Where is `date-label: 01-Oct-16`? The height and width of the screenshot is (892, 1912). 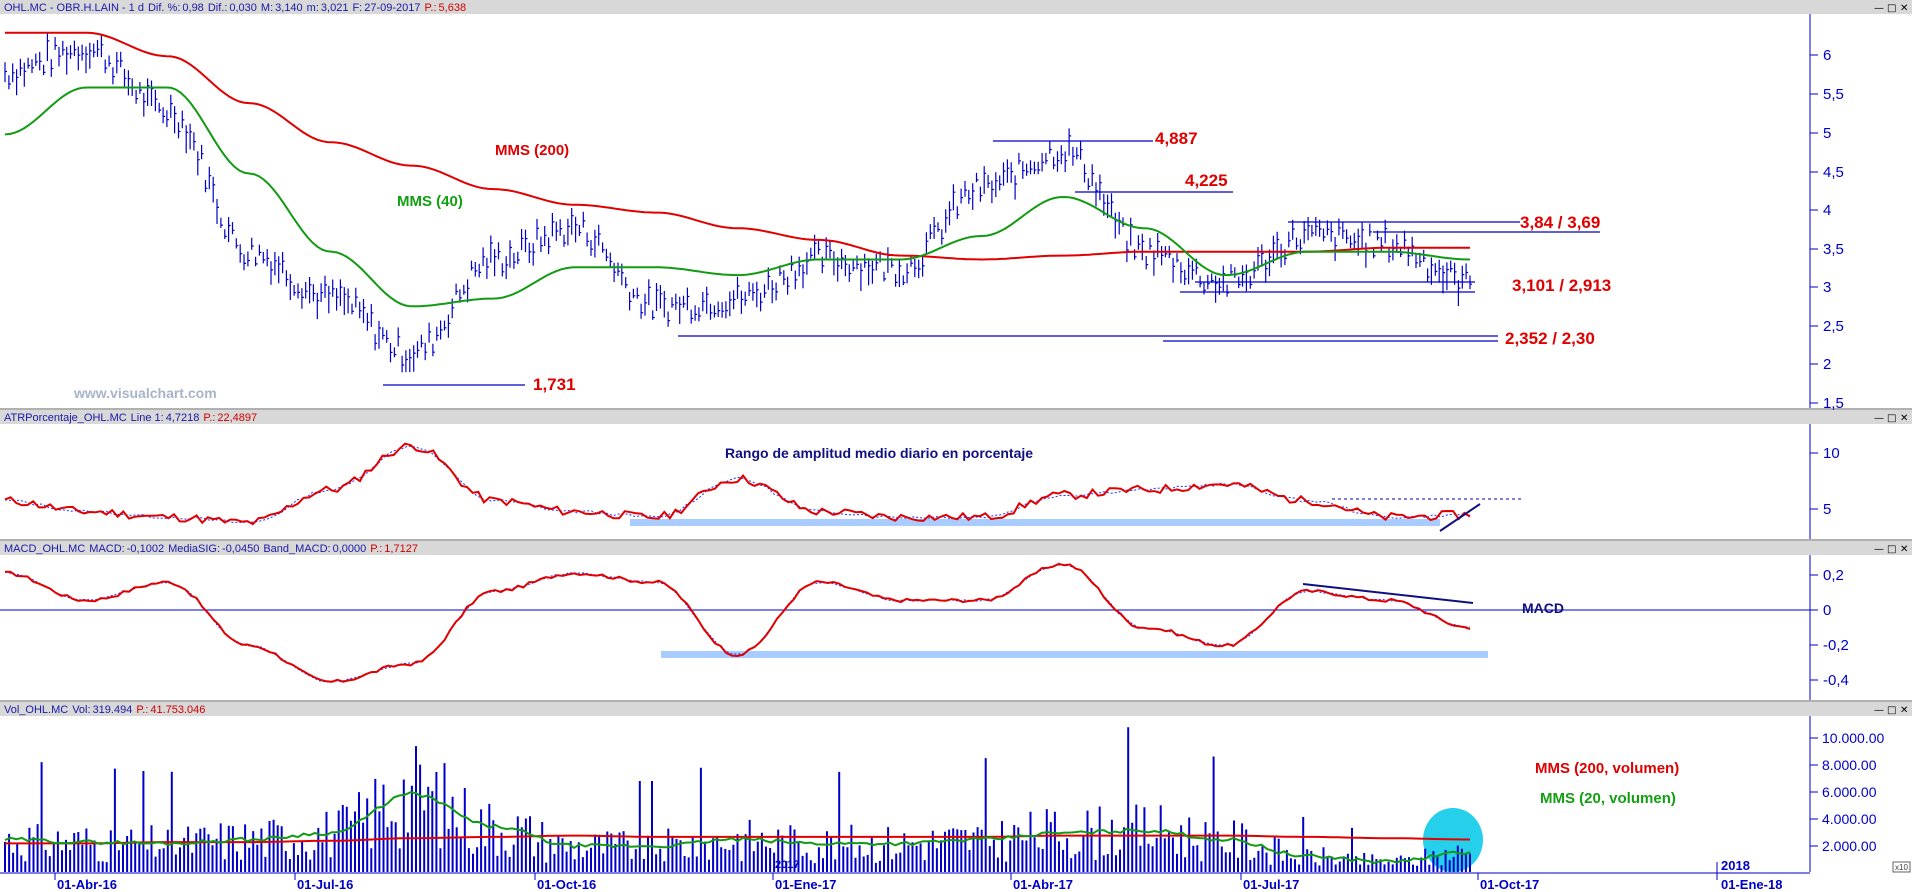
date-label: 01-Oct-16 is located at coordinates (566, 884).